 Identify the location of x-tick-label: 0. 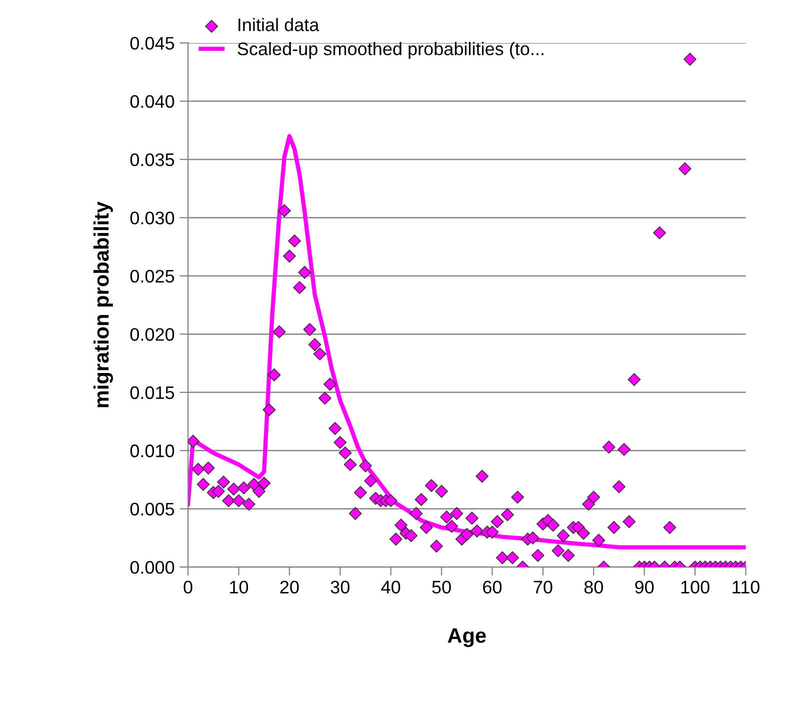
(188, 587).